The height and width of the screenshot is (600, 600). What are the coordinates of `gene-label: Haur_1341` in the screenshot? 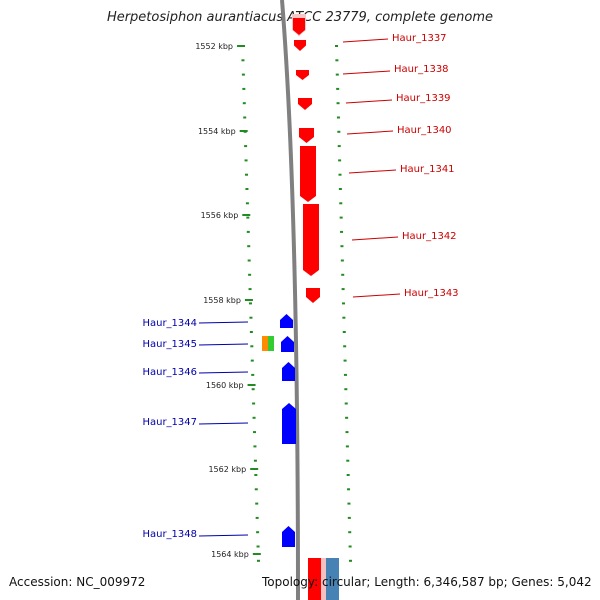 It's located at (427, 169).